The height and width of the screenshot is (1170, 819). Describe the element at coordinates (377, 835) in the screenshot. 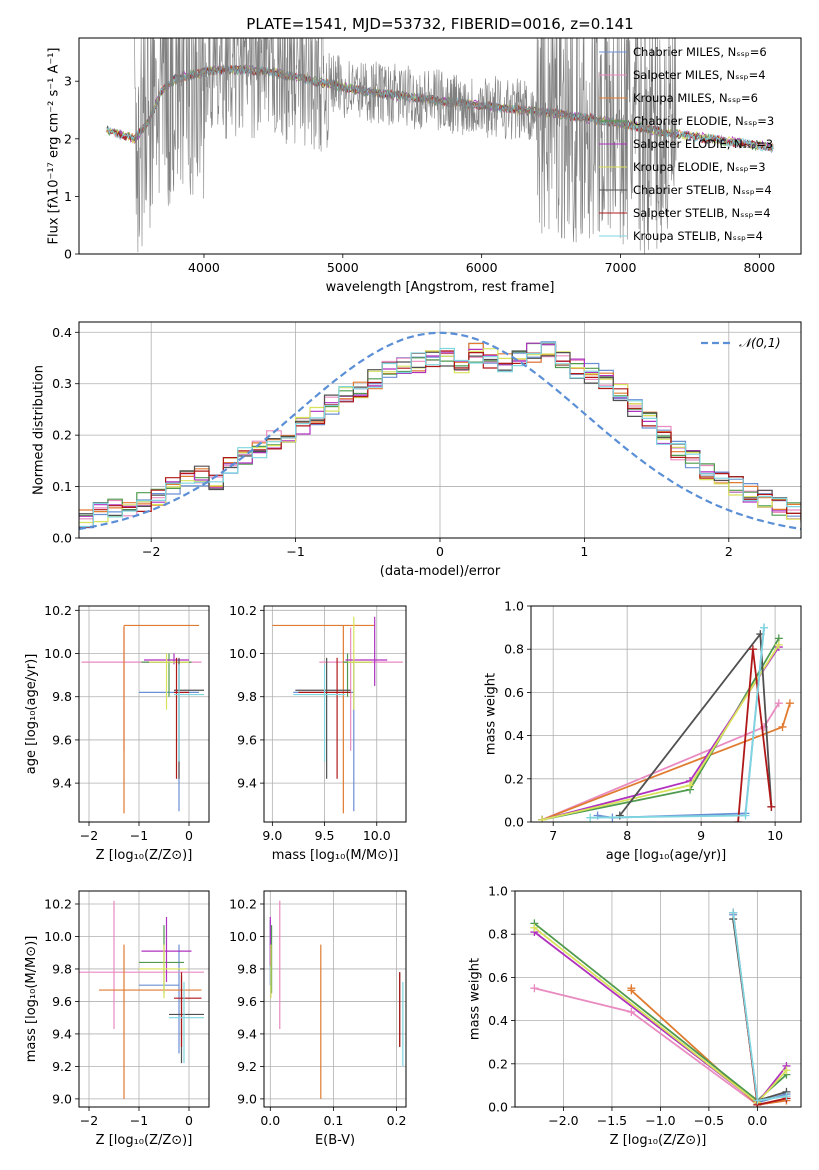

I see `x-tick-label: 10.0` at that location.